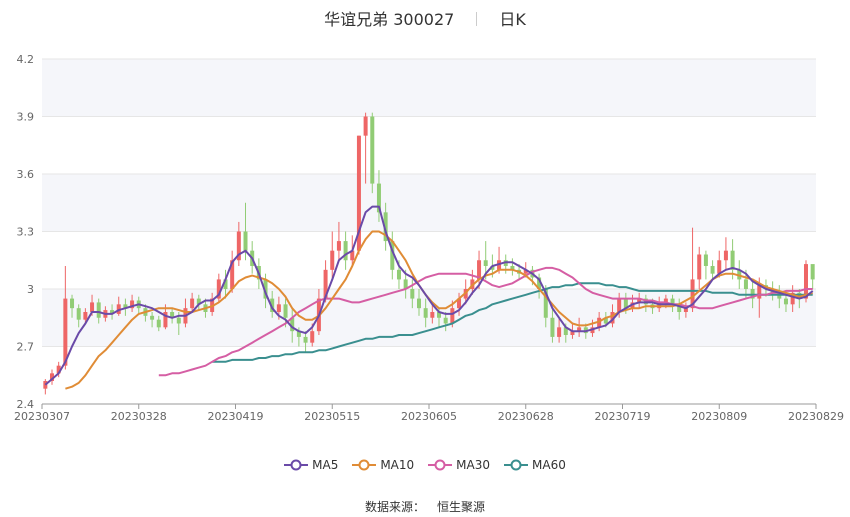 This screenshot has height=517, width=850. Describe the element at coordinates (364, 465) in the screenshot. I see `legend-ma10-marker` at that location.